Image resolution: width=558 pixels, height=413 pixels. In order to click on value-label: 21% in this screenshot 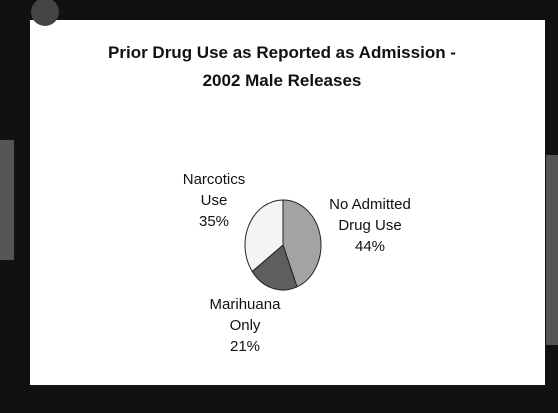, I will do `click(245, 346)`.